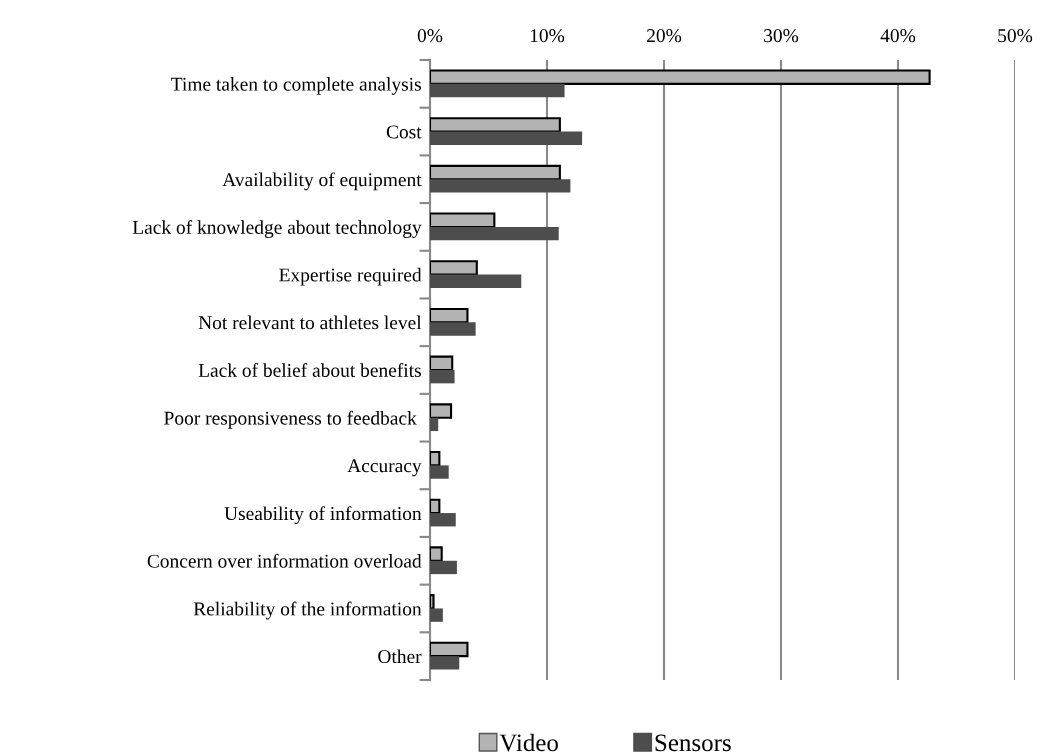  What do you see at coordinates (528, 742) in the screenshot?
I see `legend-label: Video` at bounding box center [528, 742].